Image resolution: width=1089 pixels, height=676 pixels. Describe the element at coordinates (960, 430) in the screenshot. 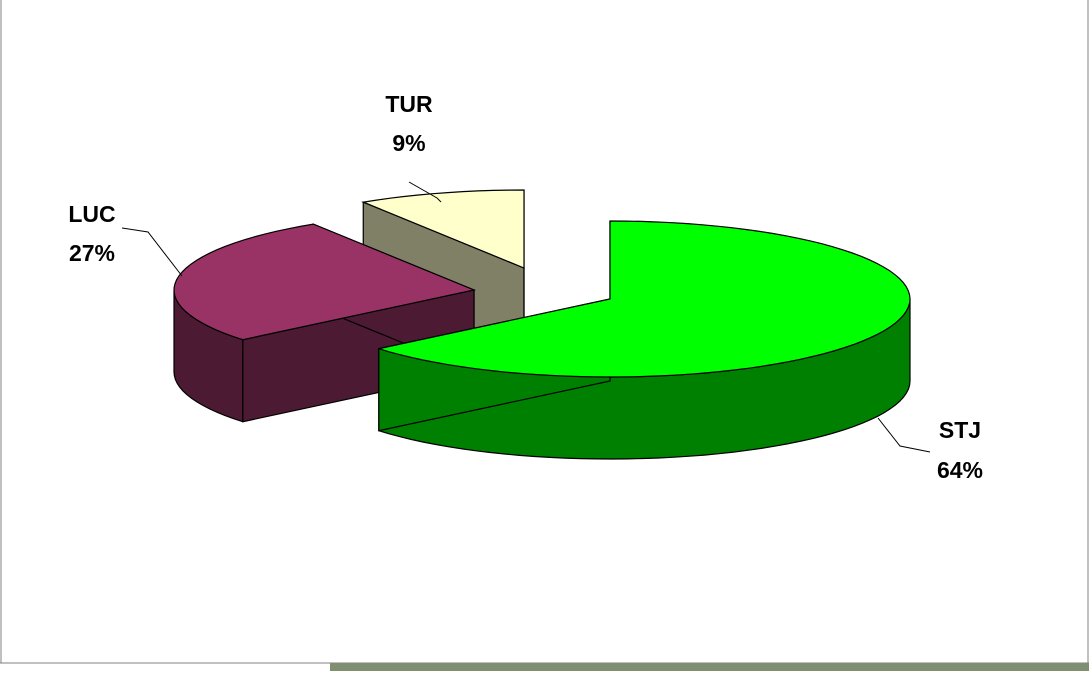

I see `label-category-stj: STJ` at that location.